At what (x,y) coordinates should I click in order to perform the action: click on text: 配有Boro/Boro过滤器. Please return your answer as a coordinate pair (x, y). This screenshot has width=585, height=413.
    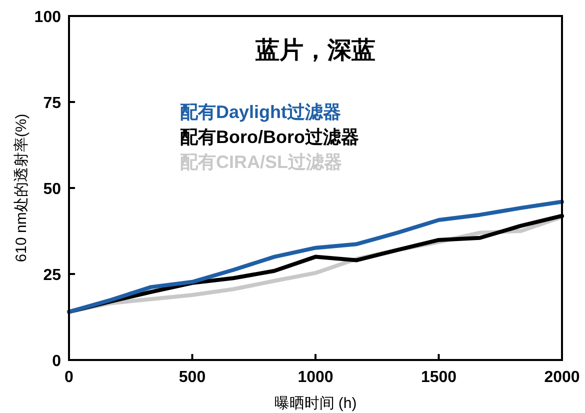
    Looking at the image, I should click on (269, 137).